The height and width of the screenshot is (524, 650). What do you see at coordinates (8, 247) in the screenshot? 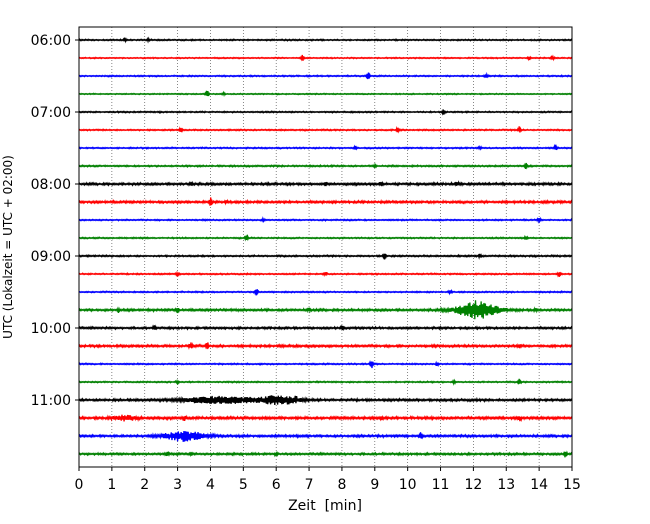
I see `y-axis-label: UTC (Lokalzeit = UTC + 02:00)` at bounding box center [8, 247].